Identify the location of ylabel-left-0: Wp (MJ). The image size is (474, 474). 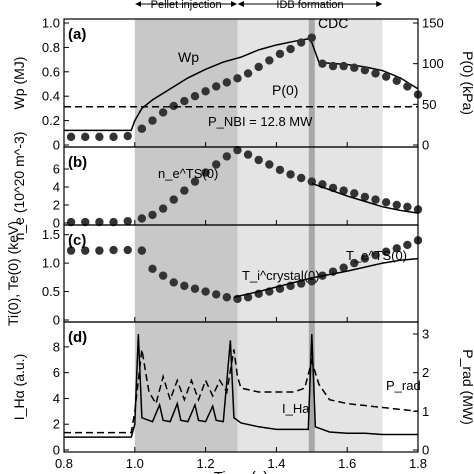
(19, 83).